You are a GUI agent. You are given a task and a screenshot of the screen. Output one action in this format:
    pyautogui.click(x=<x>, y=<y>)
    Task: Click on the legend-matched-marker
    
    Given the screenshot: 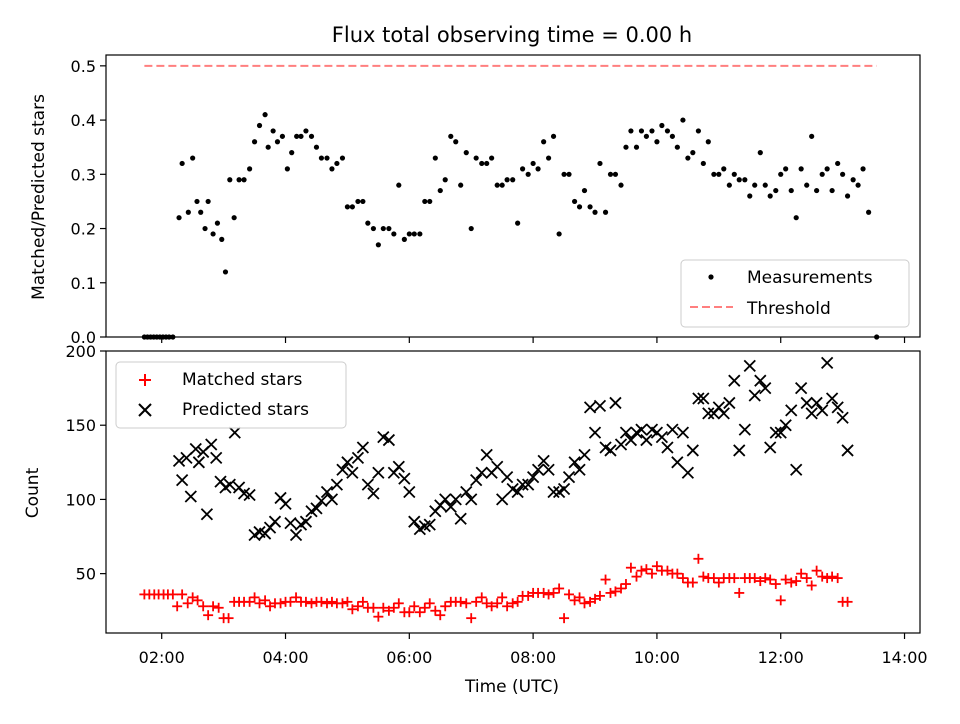 What is the action you would take?
    pyautogui.click(x=145, y=380)
    